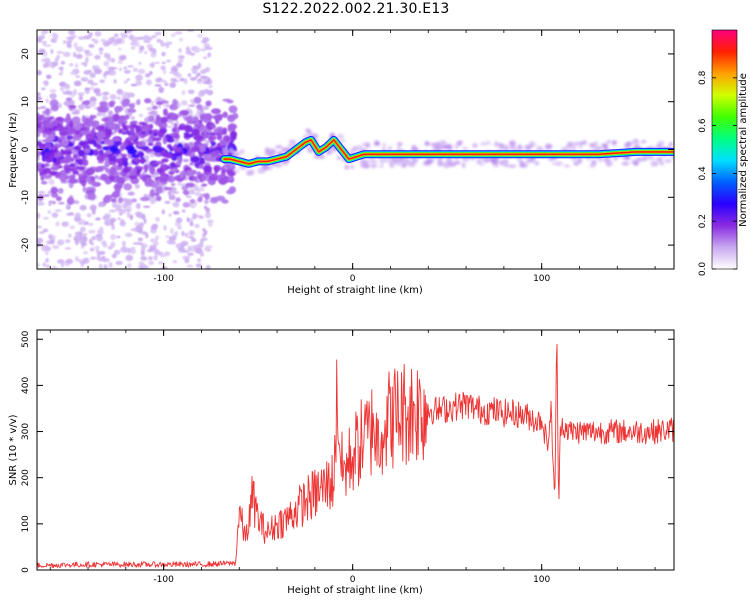 Image resolution: width=750 pixels, height=600 pixels. What do you see at coordinates (353, 580) in the screenshot?
I see `x-tick-label: 0` at bounding box center [353, 580].